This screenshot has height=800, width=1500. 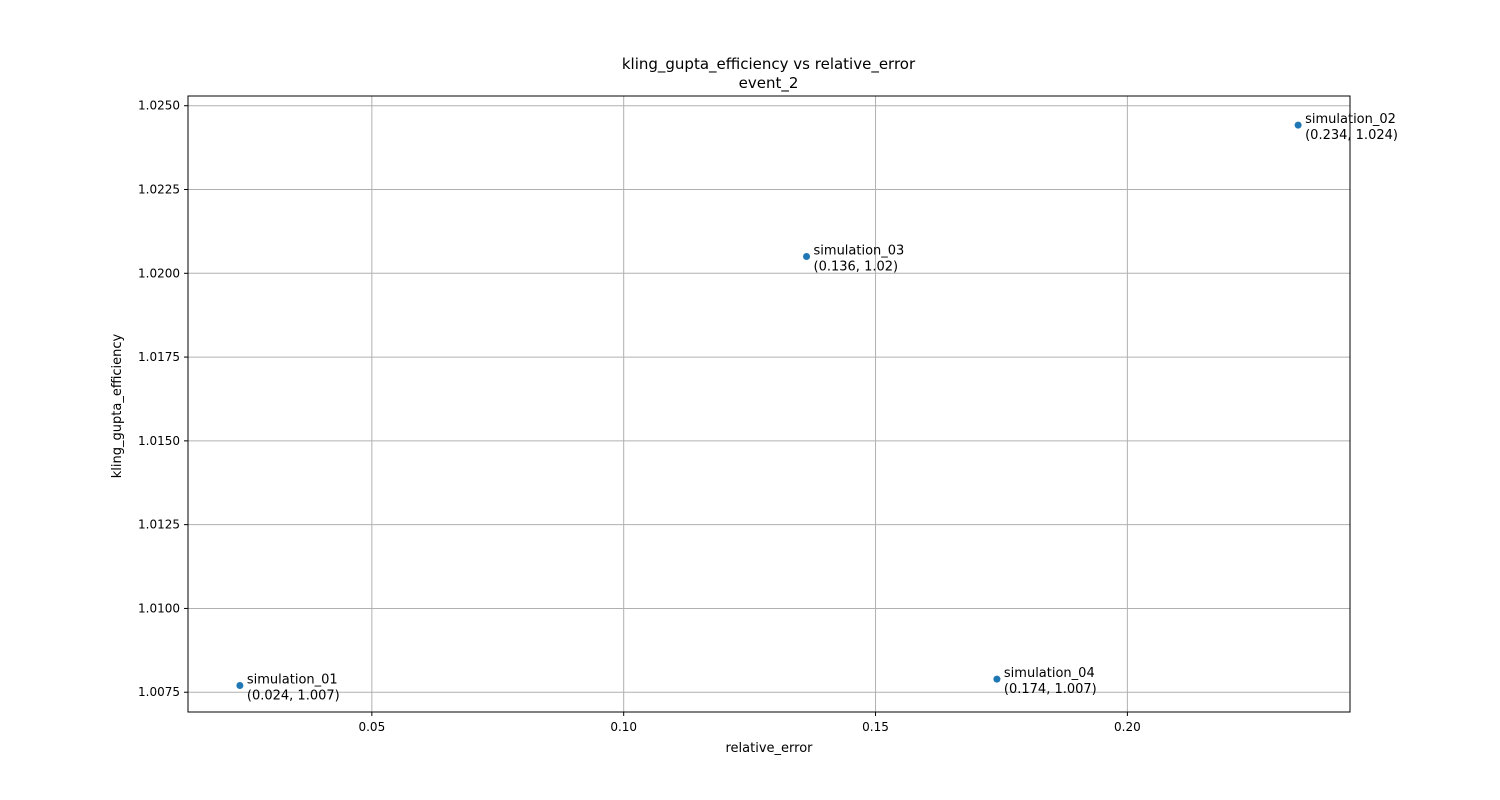 I want to click on chart-subtitle: event_2, so click(x=769, y=83).